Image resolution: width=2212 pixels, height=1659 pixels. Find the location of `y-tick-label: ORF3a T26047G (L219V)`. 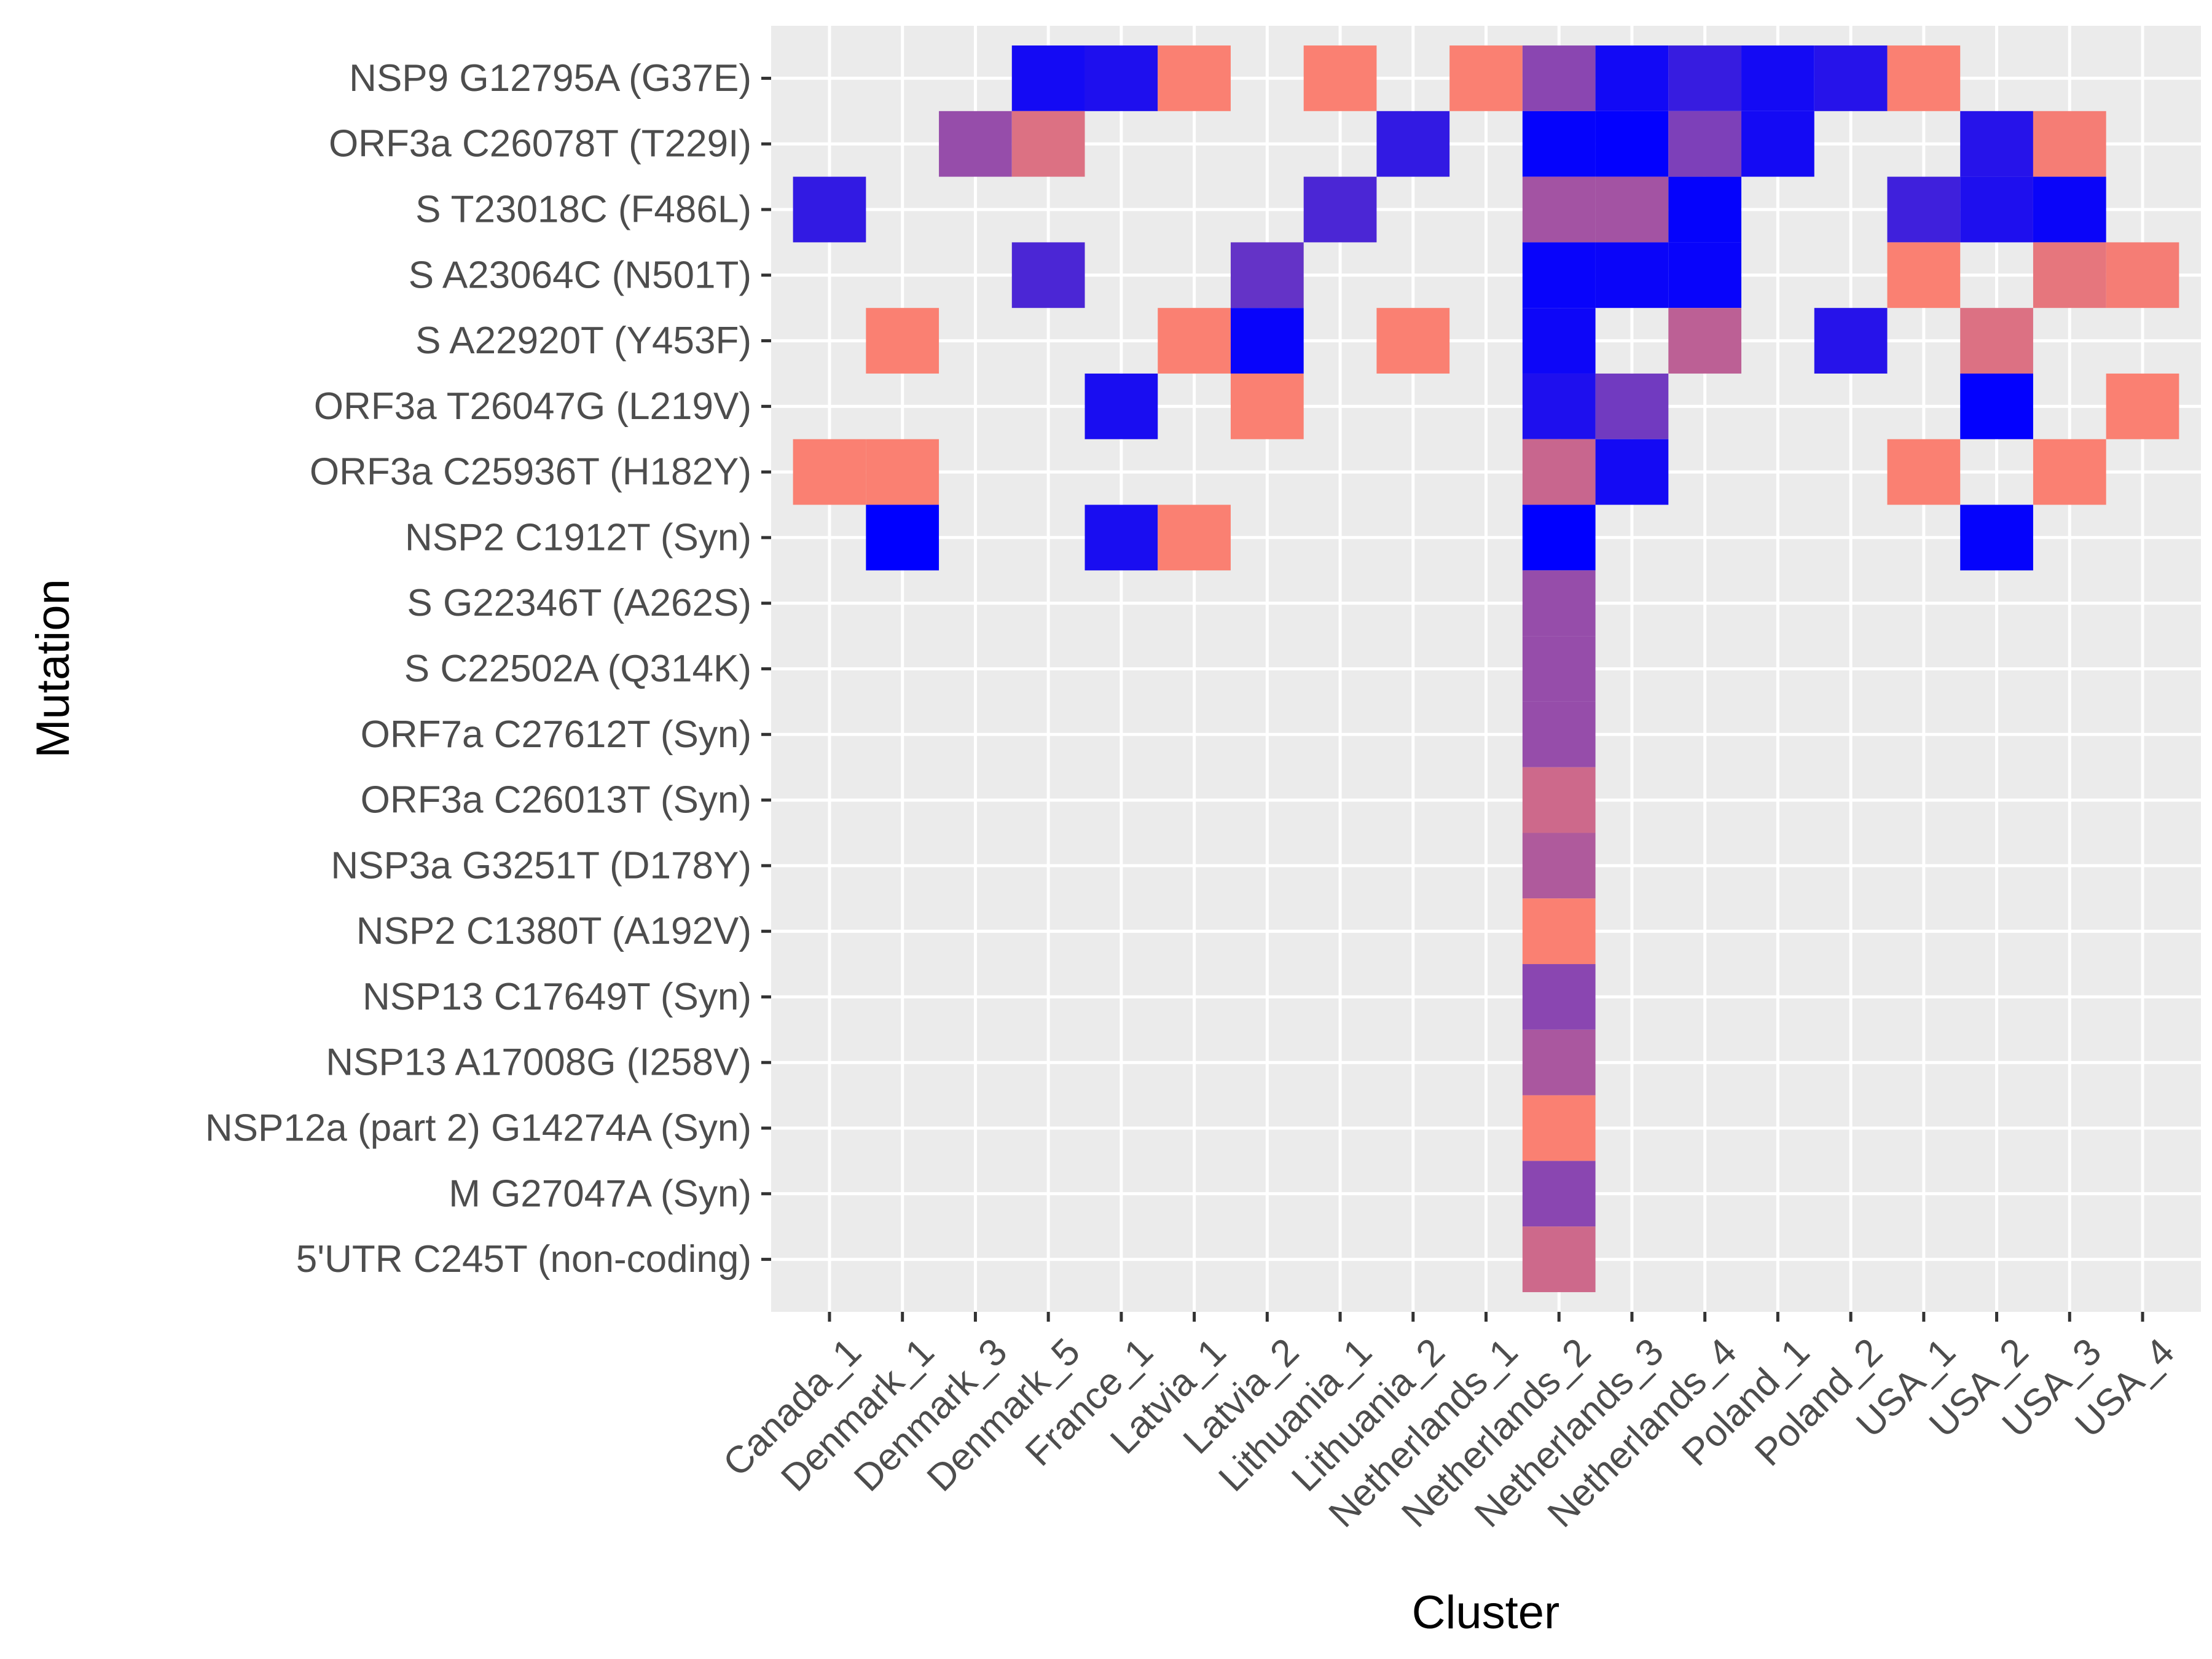

y-tick-label: ORF3a T26047G (L219V) is located at coordinates (532, 406).